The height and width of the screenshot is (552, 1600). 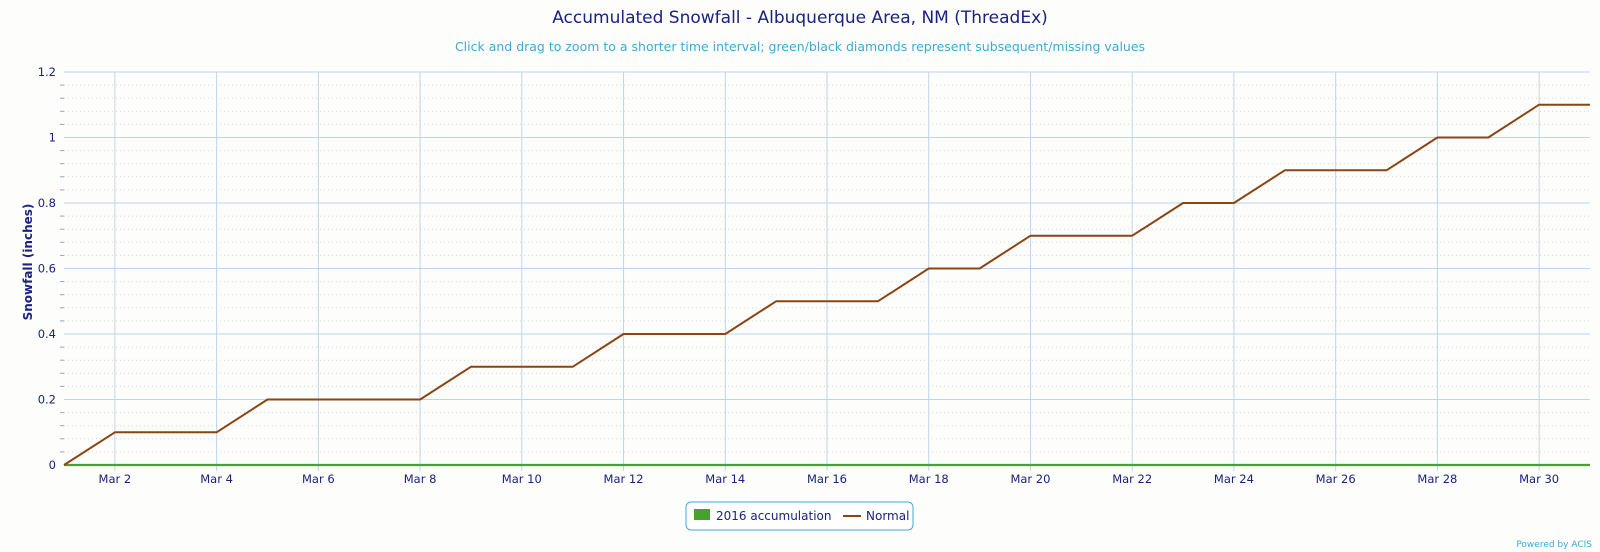 I want to click on y-tick-label: 0.6, so click(x=47, y=269).